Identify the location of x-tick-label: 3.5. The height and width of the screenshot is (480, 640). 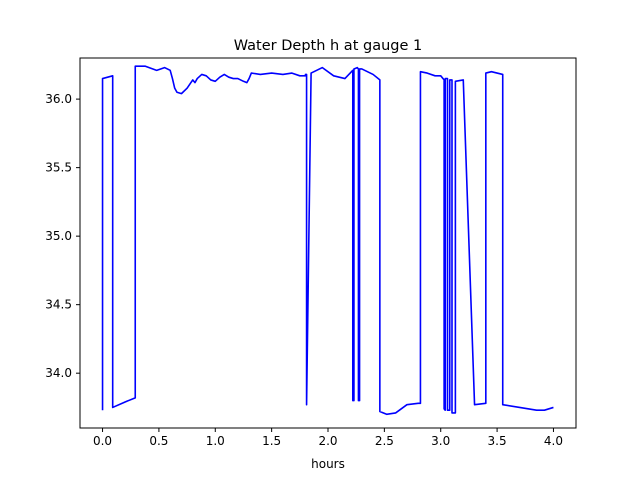
(497, 441).